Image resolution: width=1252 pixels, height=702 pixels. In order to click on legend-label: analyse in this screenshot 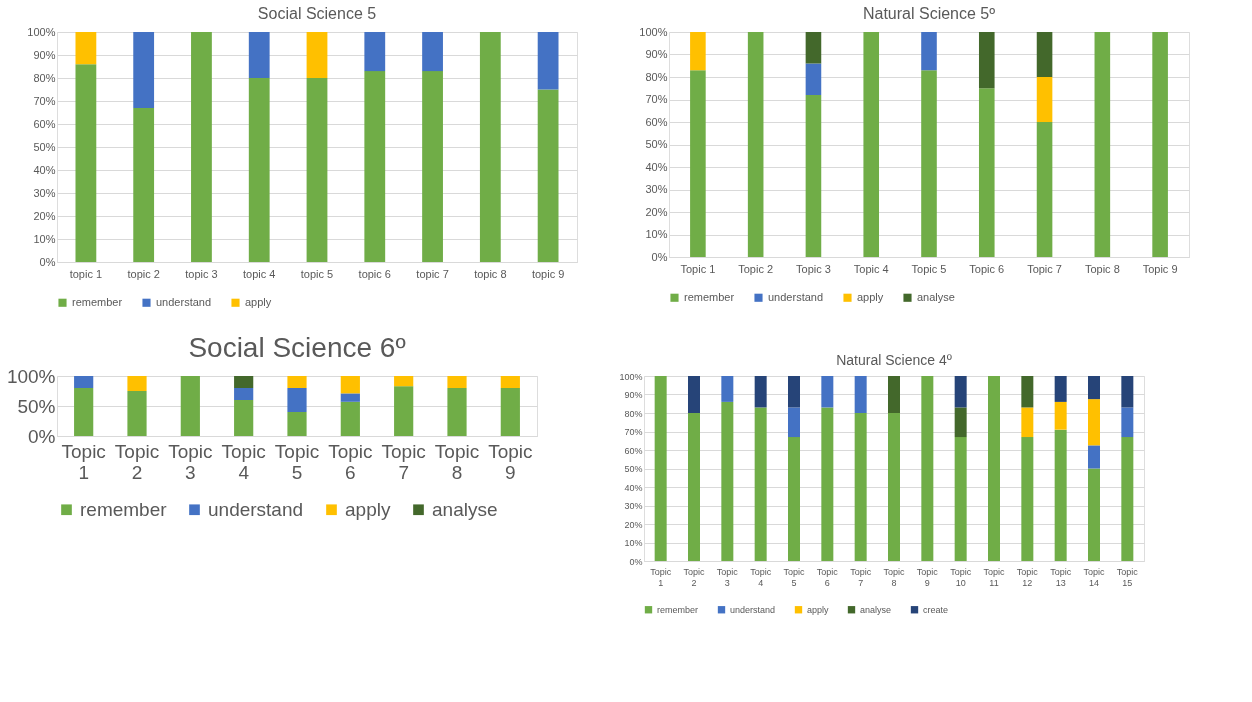, I will do `click(465, 509)`.